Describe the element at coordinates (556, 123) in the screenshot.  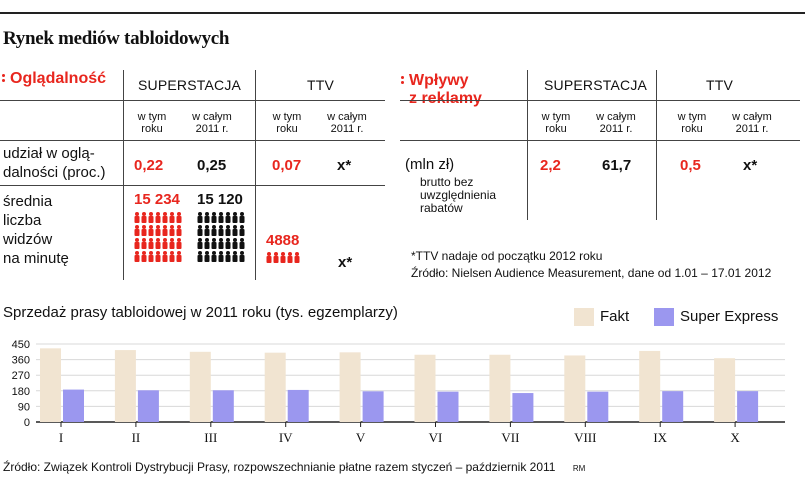
I see `right-sub-1: w tym roku` at that location.